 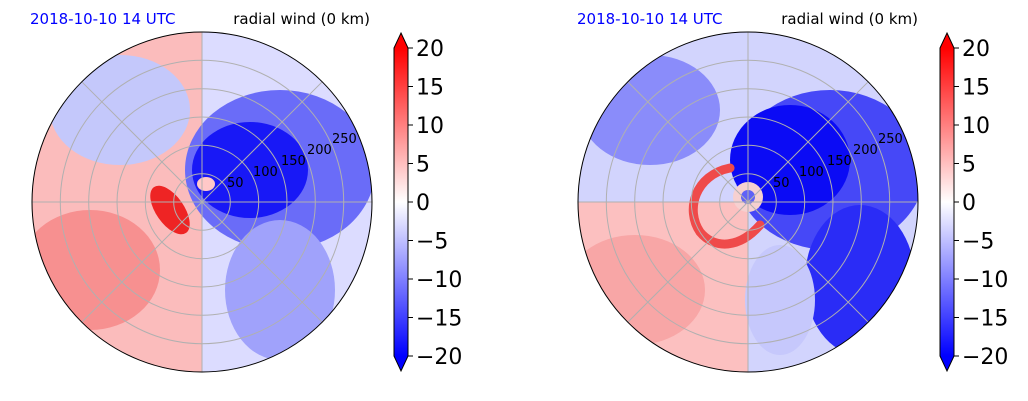 I want to click on panel-1-colorbar-body, so click(x=401, y=202).